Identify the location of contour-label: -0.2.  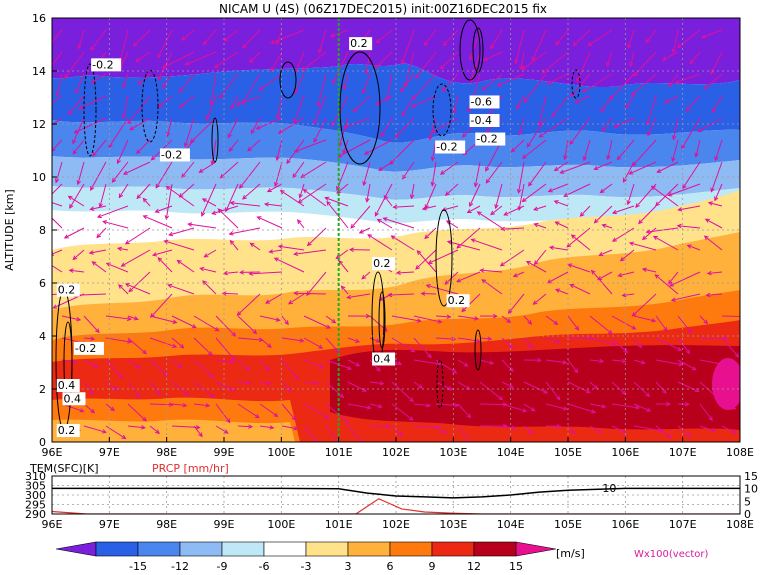
(102, 64).